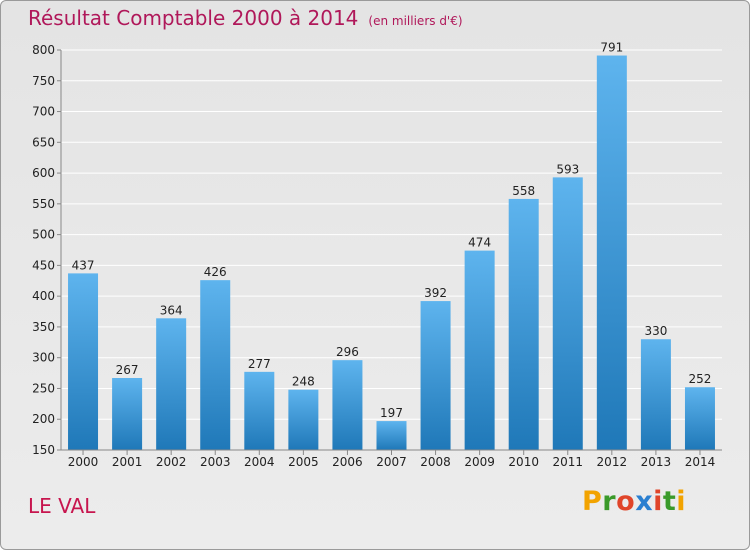 Image resolution: width=750 pixels, height=550 pixels. What do you see at coordinates (43, 419) in the screenshot?
I see `y-tick-label: 200` at bounding box center [43, 419].